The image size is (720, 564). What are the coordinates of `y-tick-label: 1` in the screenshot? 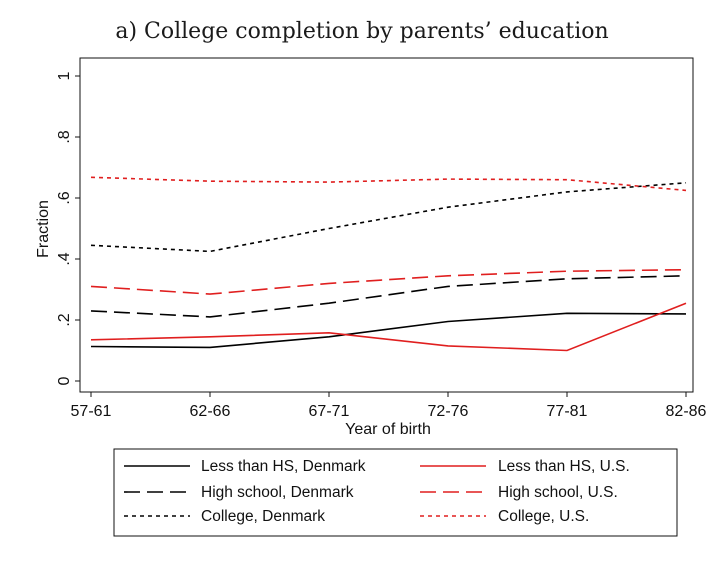 It's located at (64, 75).